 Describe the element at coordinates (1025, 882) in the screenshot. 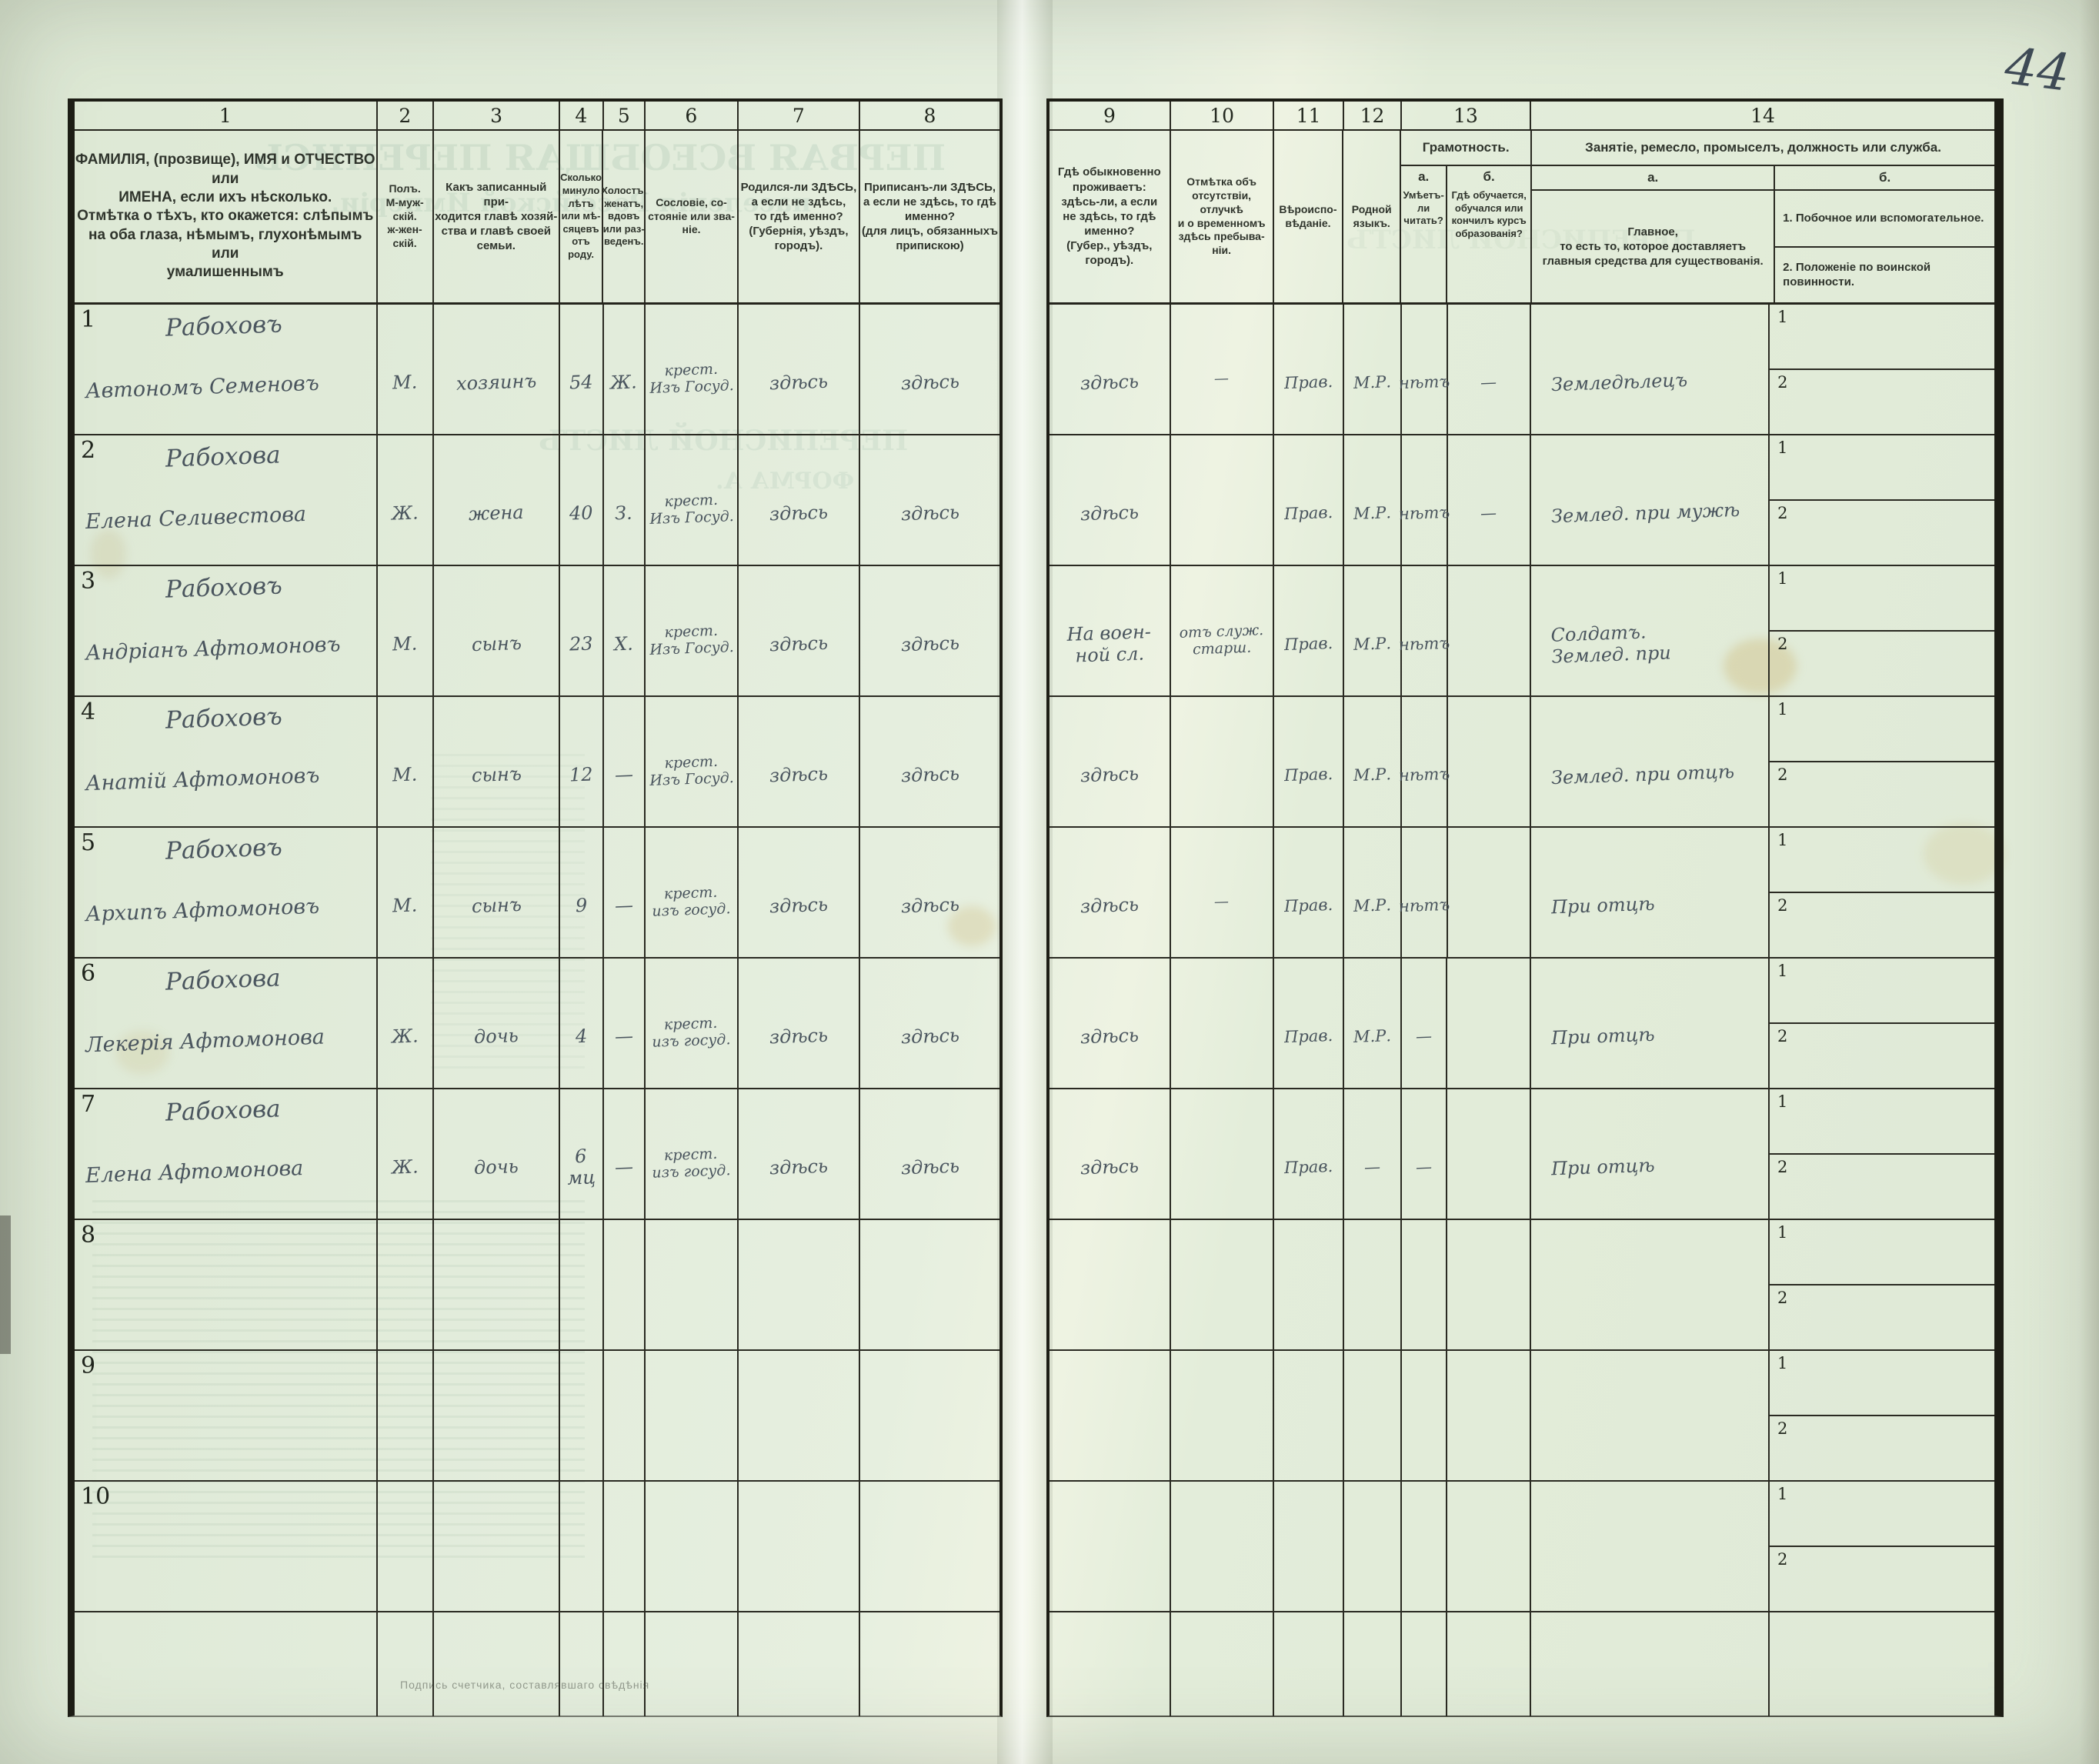

I see `page-fold` at that location.